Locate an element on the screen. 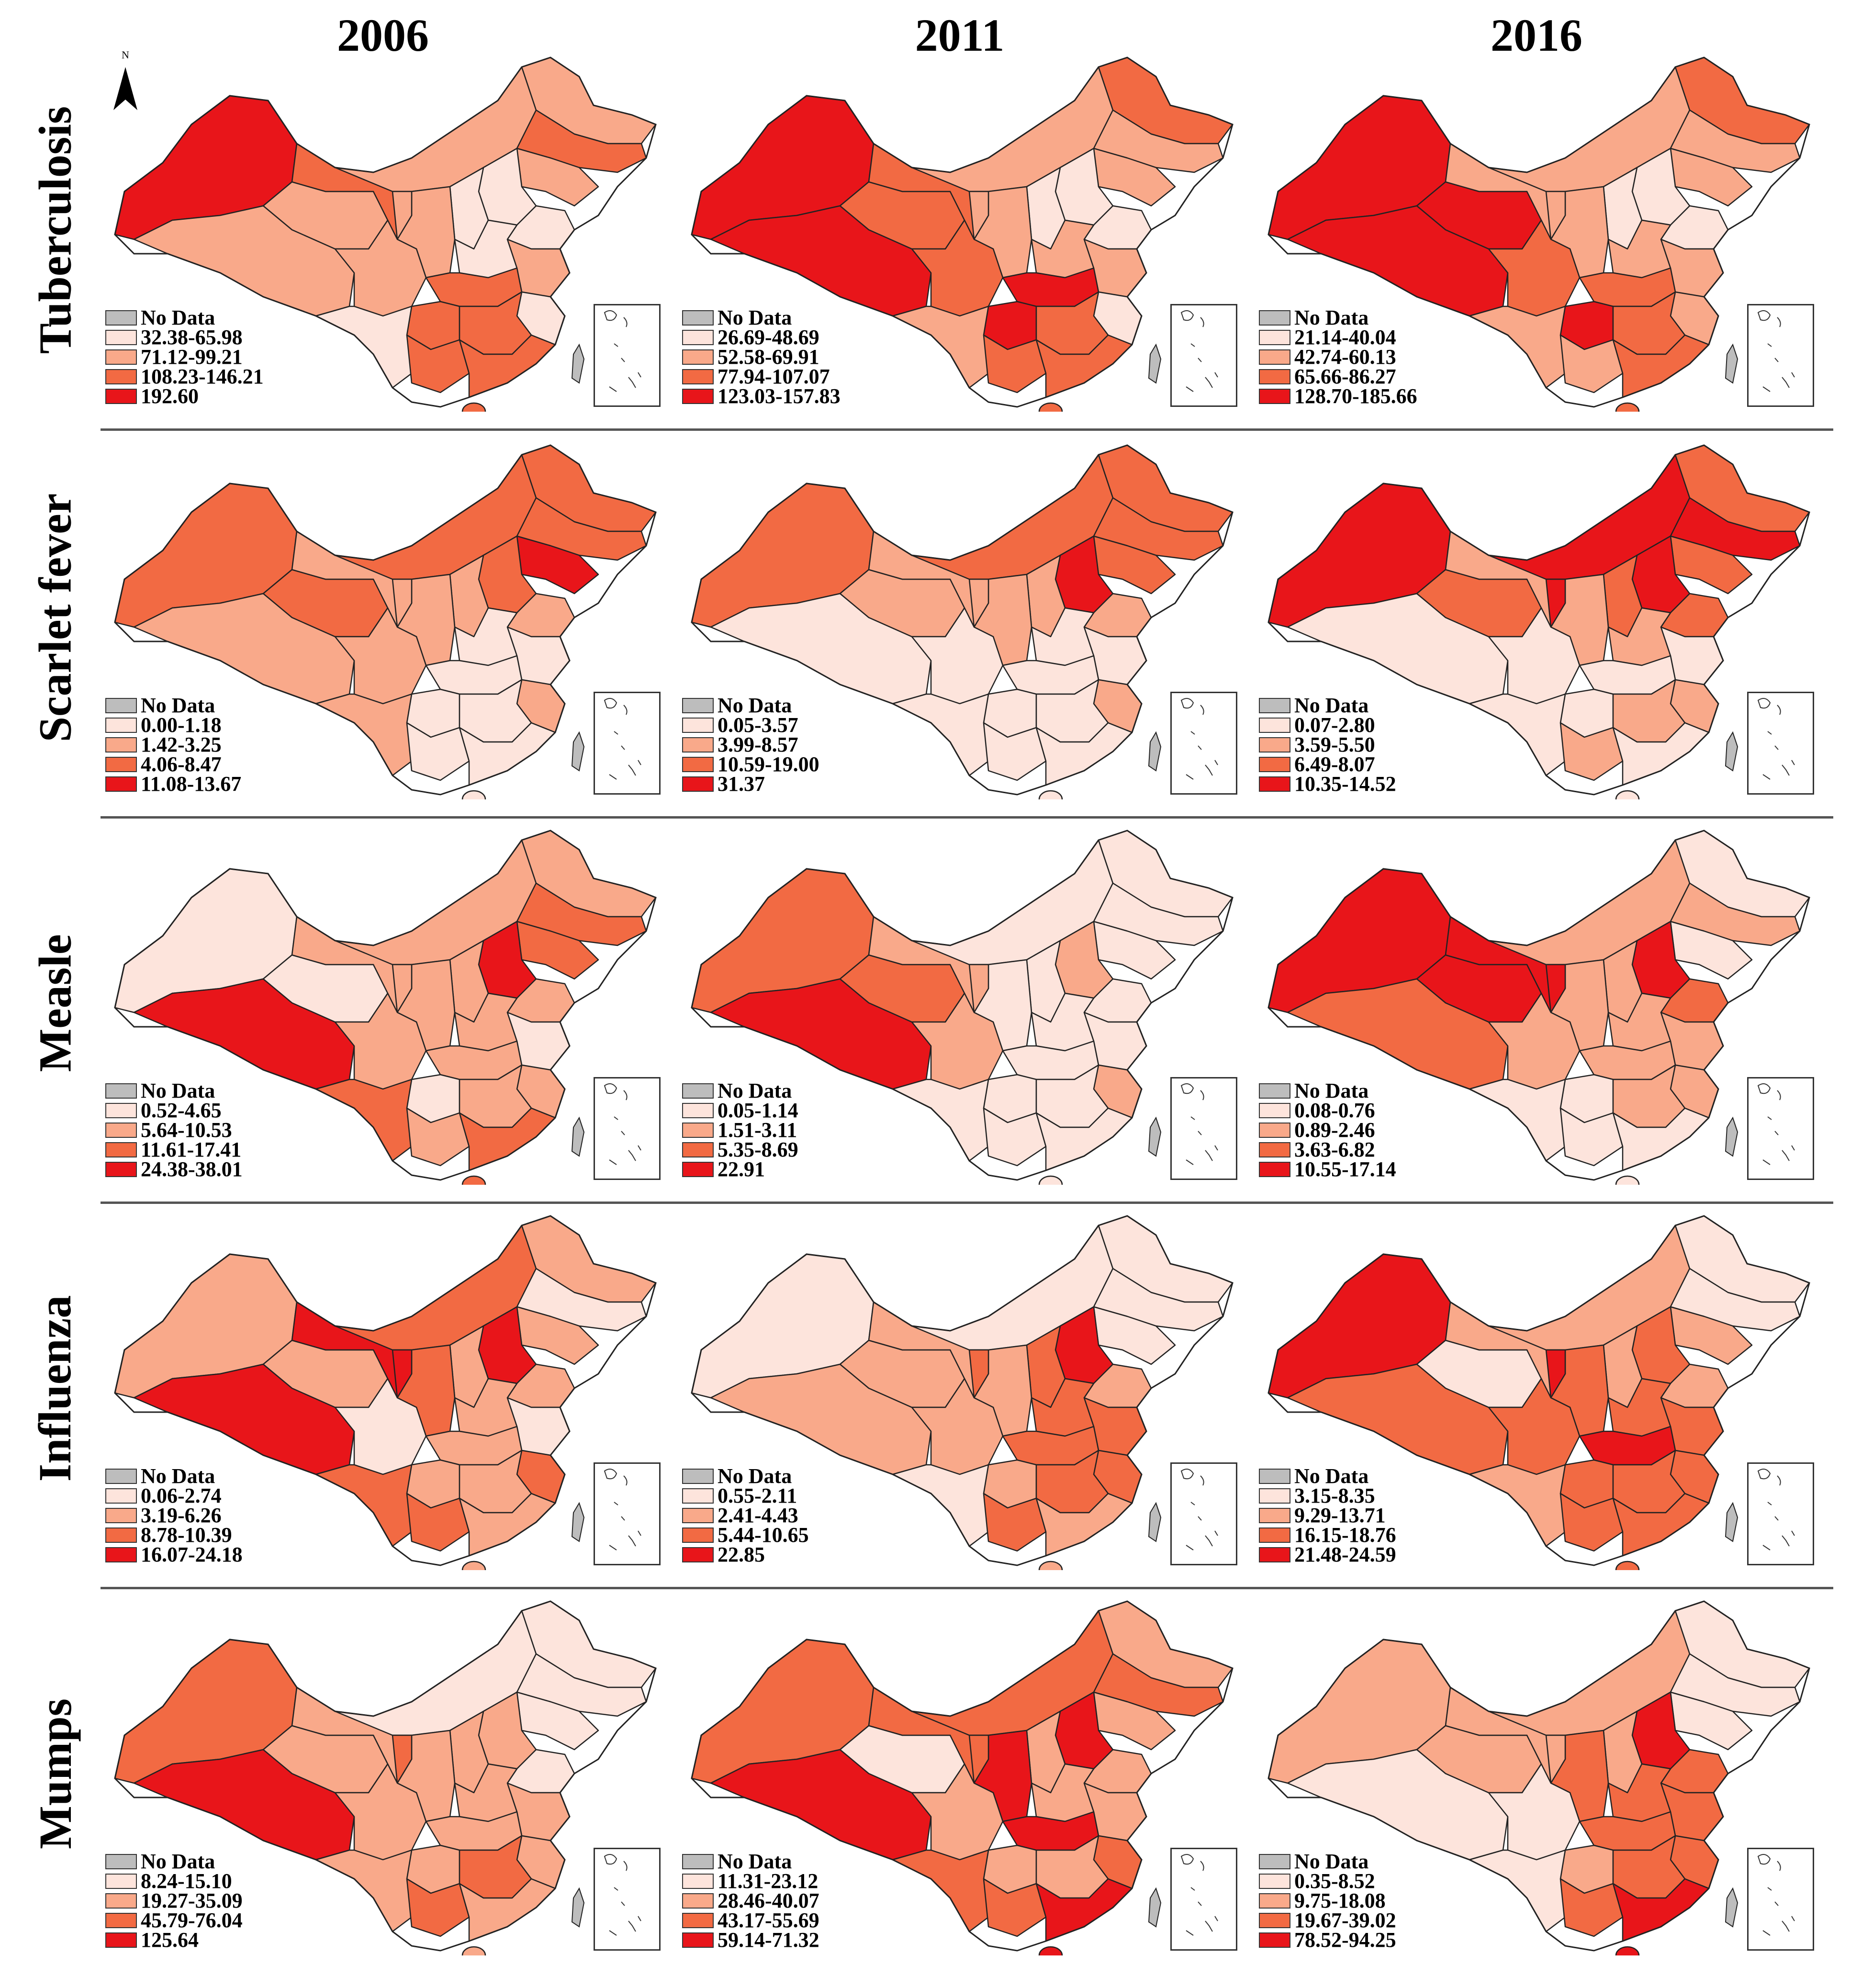  legend-item: 9.75-18.08 is located at coordinates (1328, 1900).